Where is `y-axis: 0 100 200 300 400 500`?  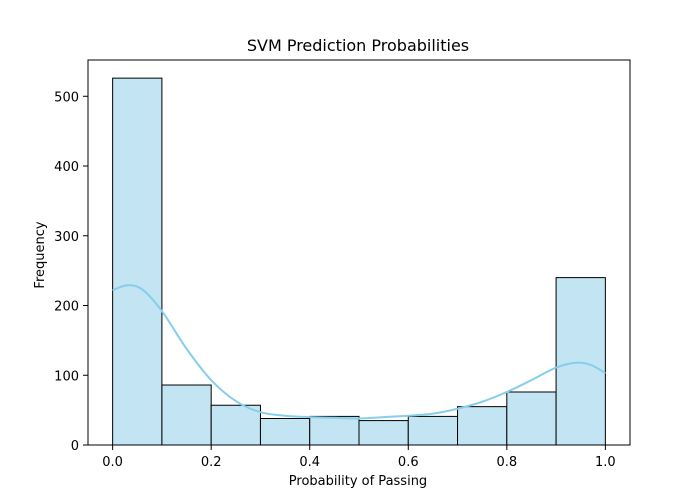 y-axis: 0 100 200 300 400 500 is located at coordinates (71, 272).